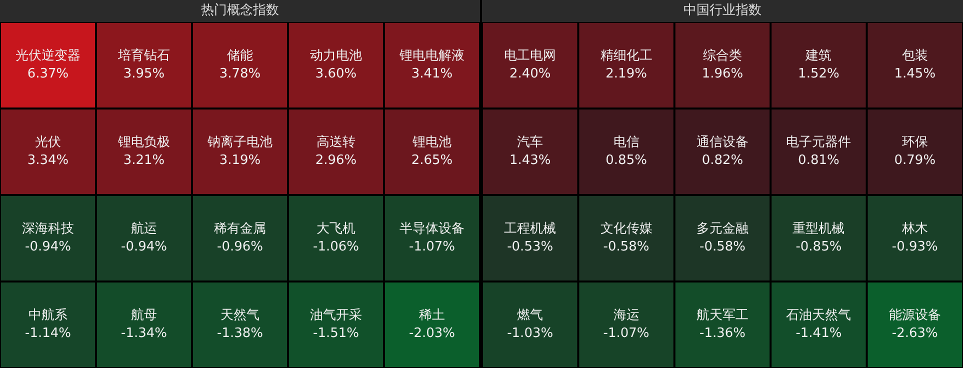 This screenshot has width=963, height=368. What do you see at coordinates (239, 142) in the screenshot?
I see `category-label: 钠离子电池` at bounding box center [239, 142].